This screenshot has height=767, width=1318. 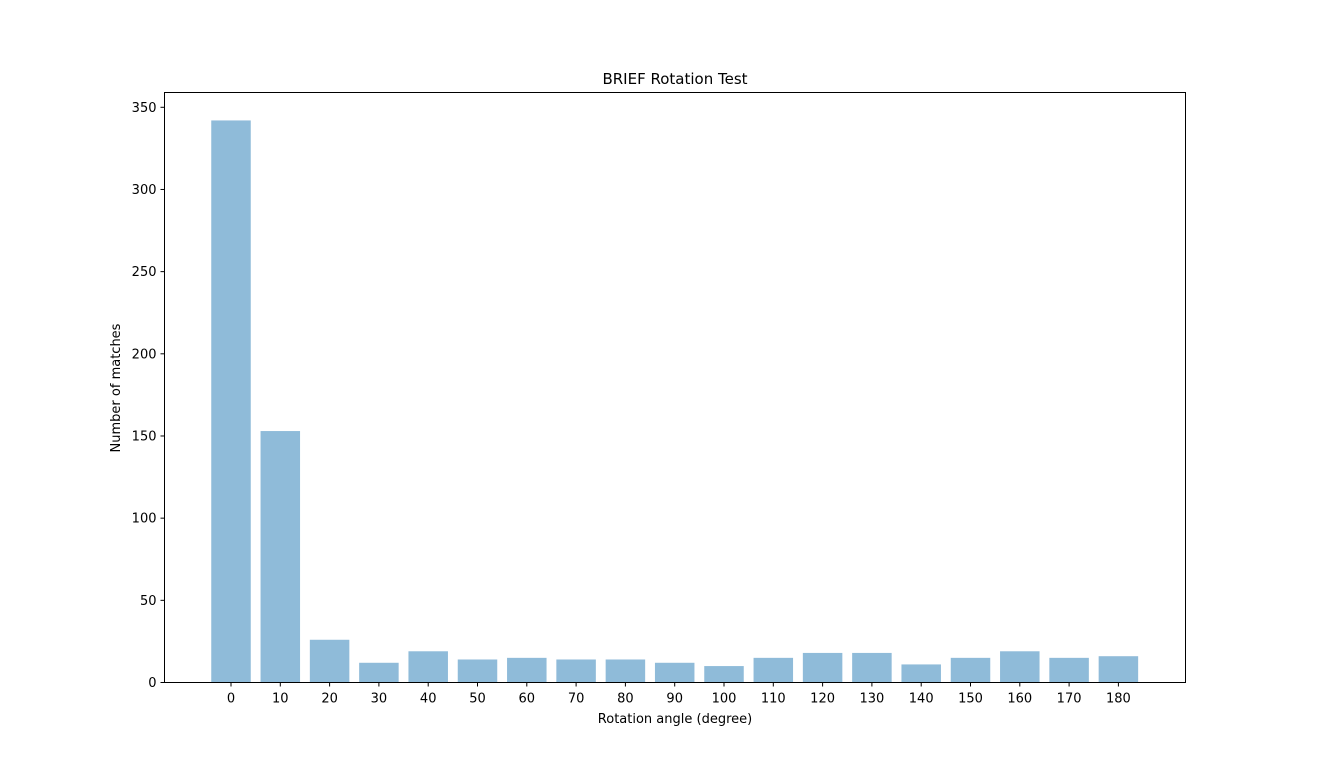 I want to click on y-tick-label-0: 0, so click(x=152, y=683).